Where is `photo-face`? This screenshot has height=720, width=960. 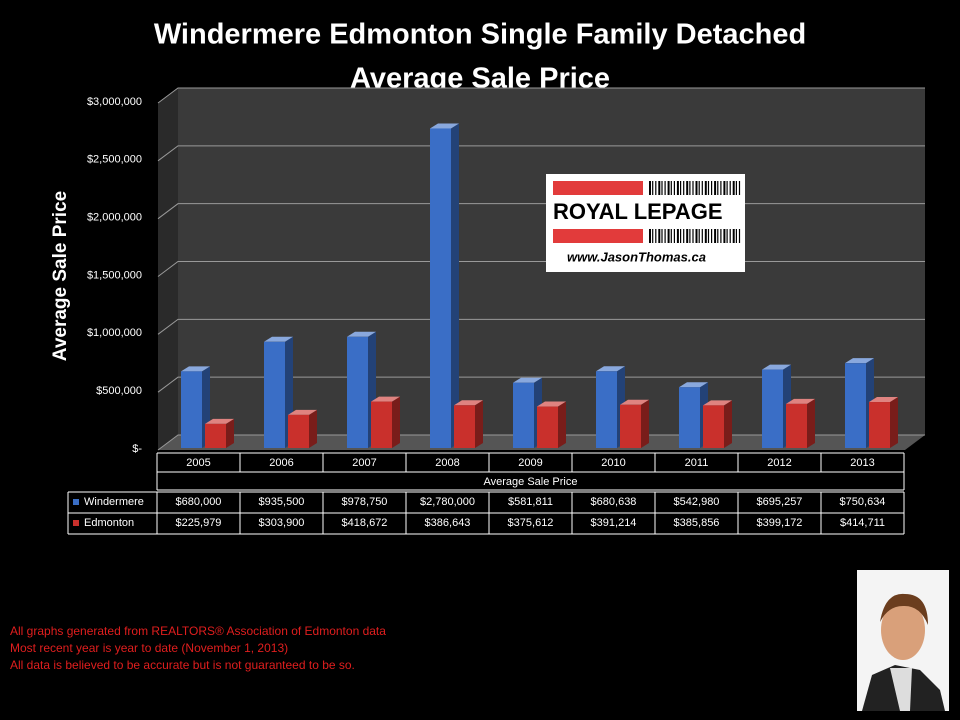 photo-face is located at coordinates (903, 630).